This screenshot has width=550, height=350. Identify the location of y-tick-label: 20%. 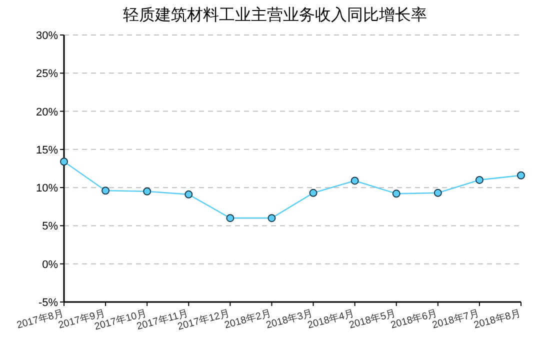
(47, 112).